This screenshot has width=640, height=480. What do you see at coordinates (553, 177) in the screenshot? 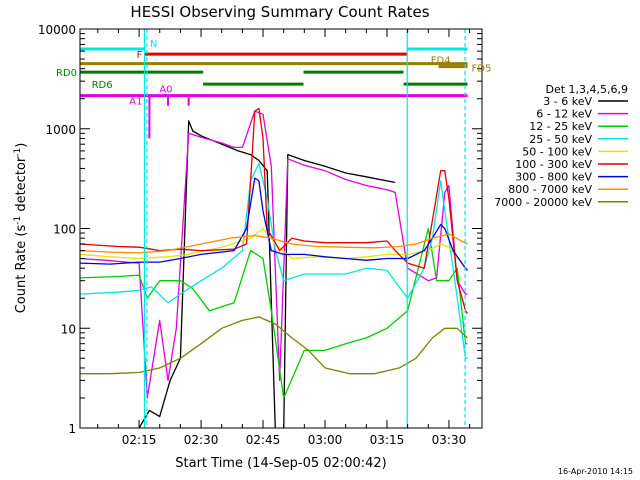
I see `legend-label: 300 - 800 keV` at bounding box center [553, 177].